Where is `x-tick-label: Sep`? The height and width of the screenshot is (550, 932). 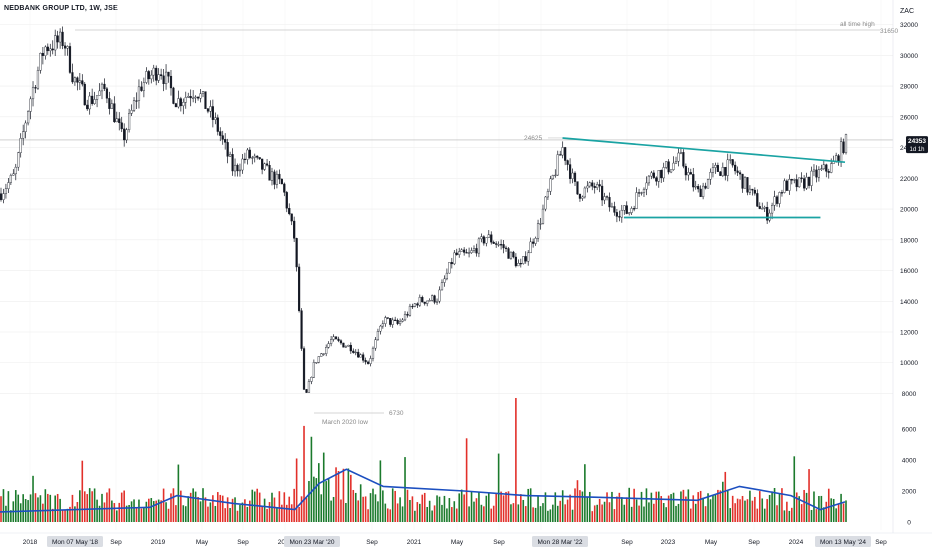 x-tick-label: Sep is located at coordinates (499, 542).